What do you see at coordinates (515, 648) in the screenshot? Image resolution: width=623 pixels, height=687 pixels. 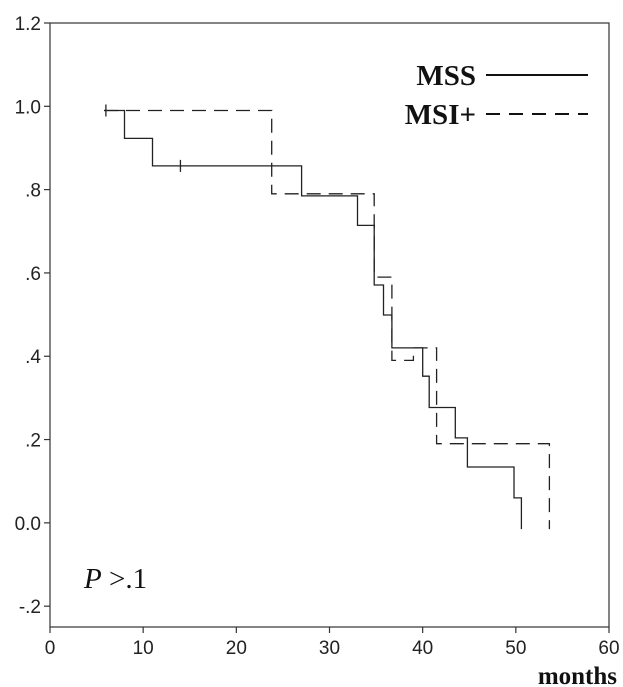 I see `x-tick-label: 50` at bounding box center [515, 648].